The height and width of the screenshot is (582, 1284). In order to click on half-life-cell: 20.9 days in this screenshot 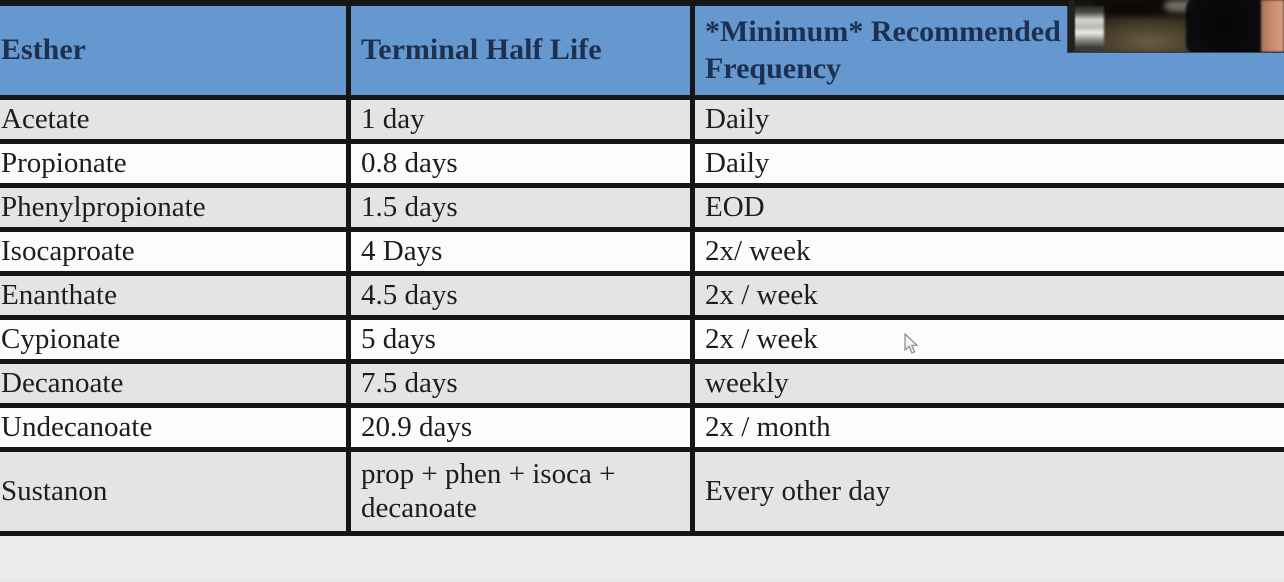, I will do `click(520, 427)`.